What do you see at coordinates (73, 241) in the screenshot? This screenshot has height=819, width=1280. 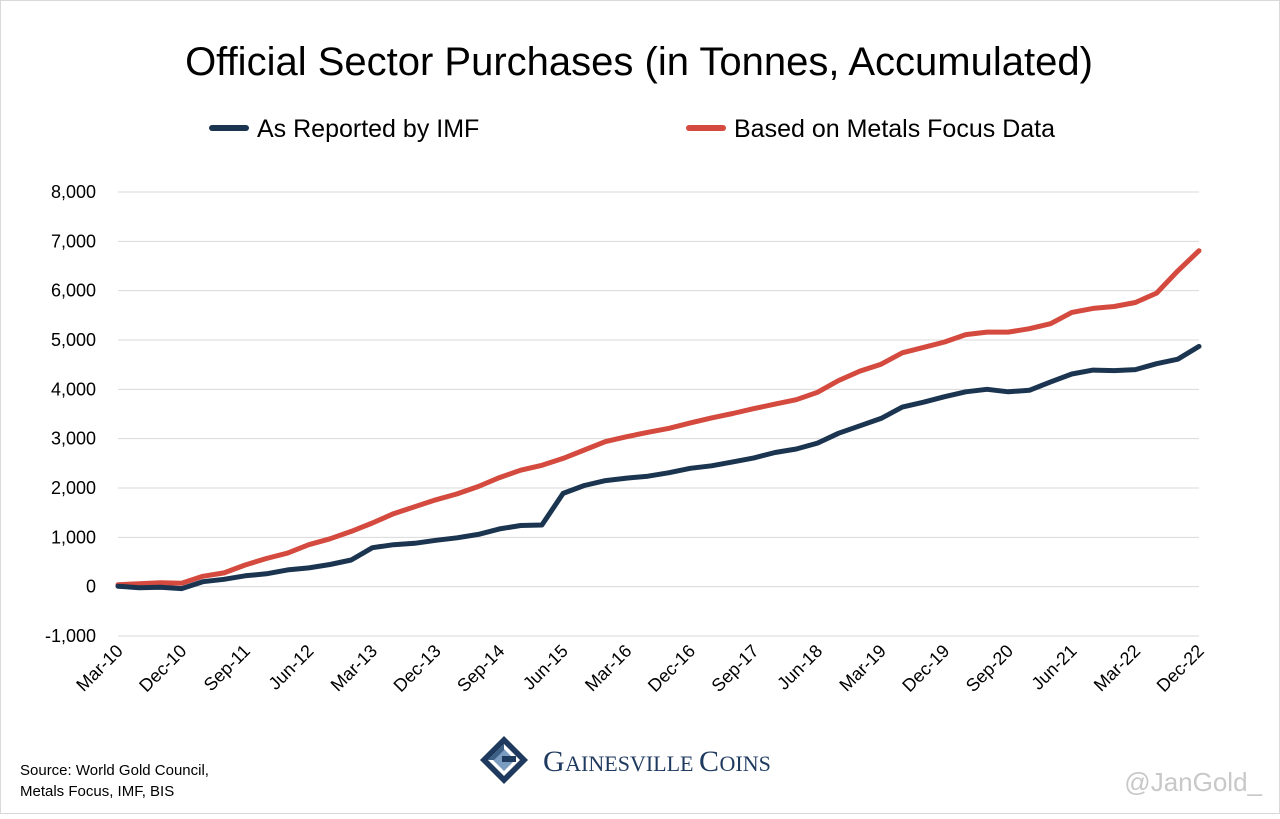 I see `y-tick-label: 7,000` at bounding box center [73, 241].